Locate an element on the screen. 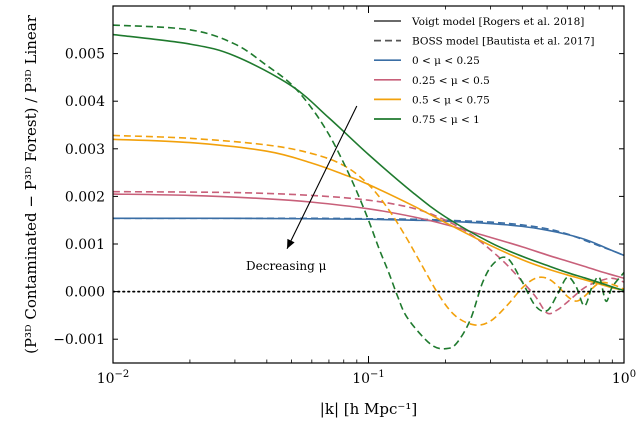 The height and width of the screenshot is (425, 638). legend-label-5: 0.75 < μ < 1 is located at coordinates (446, 120).